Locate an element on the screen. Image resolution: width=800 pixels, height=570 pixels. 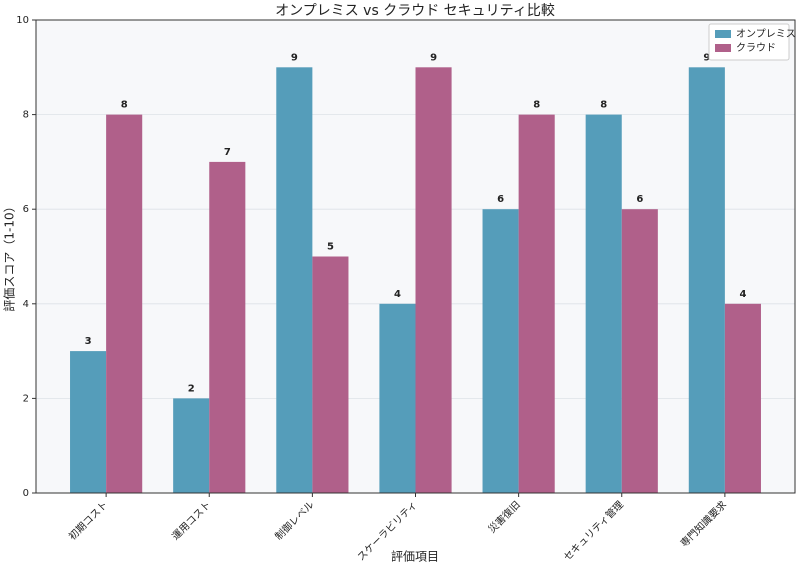
x-tick-label: 災害復旧 is located at coordinates (503, 516).